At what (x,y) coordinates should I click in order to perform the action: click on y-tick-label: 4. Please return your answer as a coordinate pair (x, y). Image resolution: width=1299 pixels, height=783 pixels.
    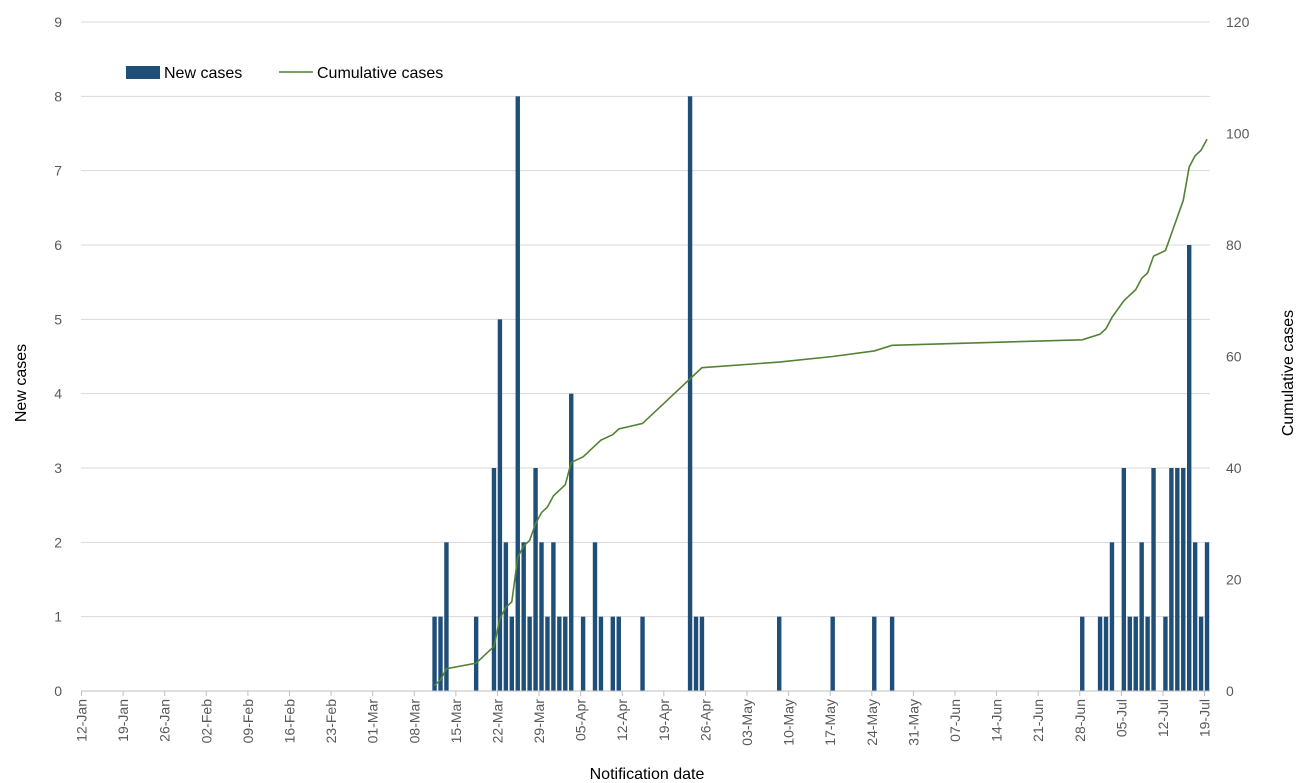
    Looking at the image, I should click on (58, 394).